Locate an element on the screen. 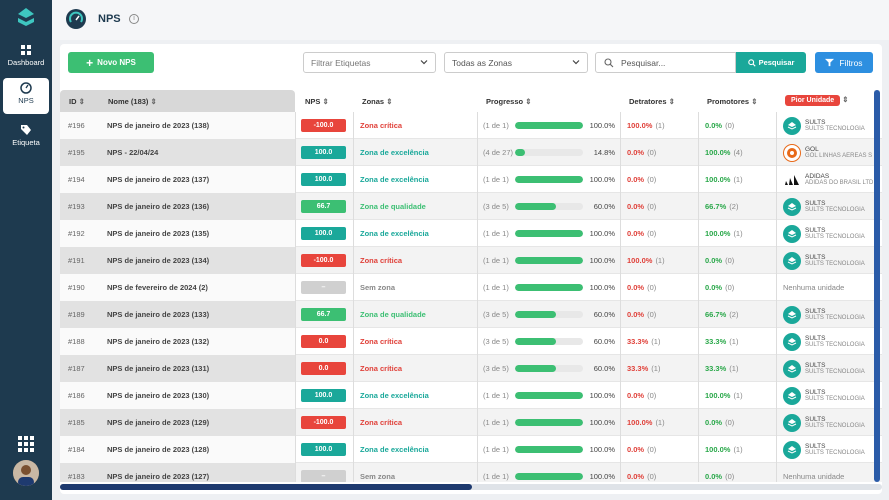  progress-count: (1 de 1) is located at coordinates (496, 125).